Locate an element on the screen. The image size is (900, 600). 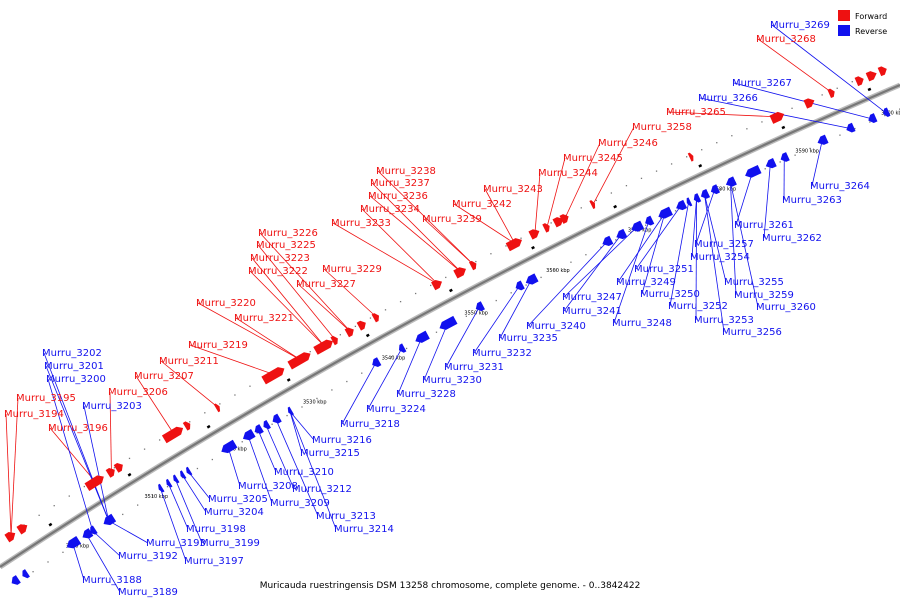
gene-label-murru-3211: Murru_3211 is located at coordinates (189, 361).